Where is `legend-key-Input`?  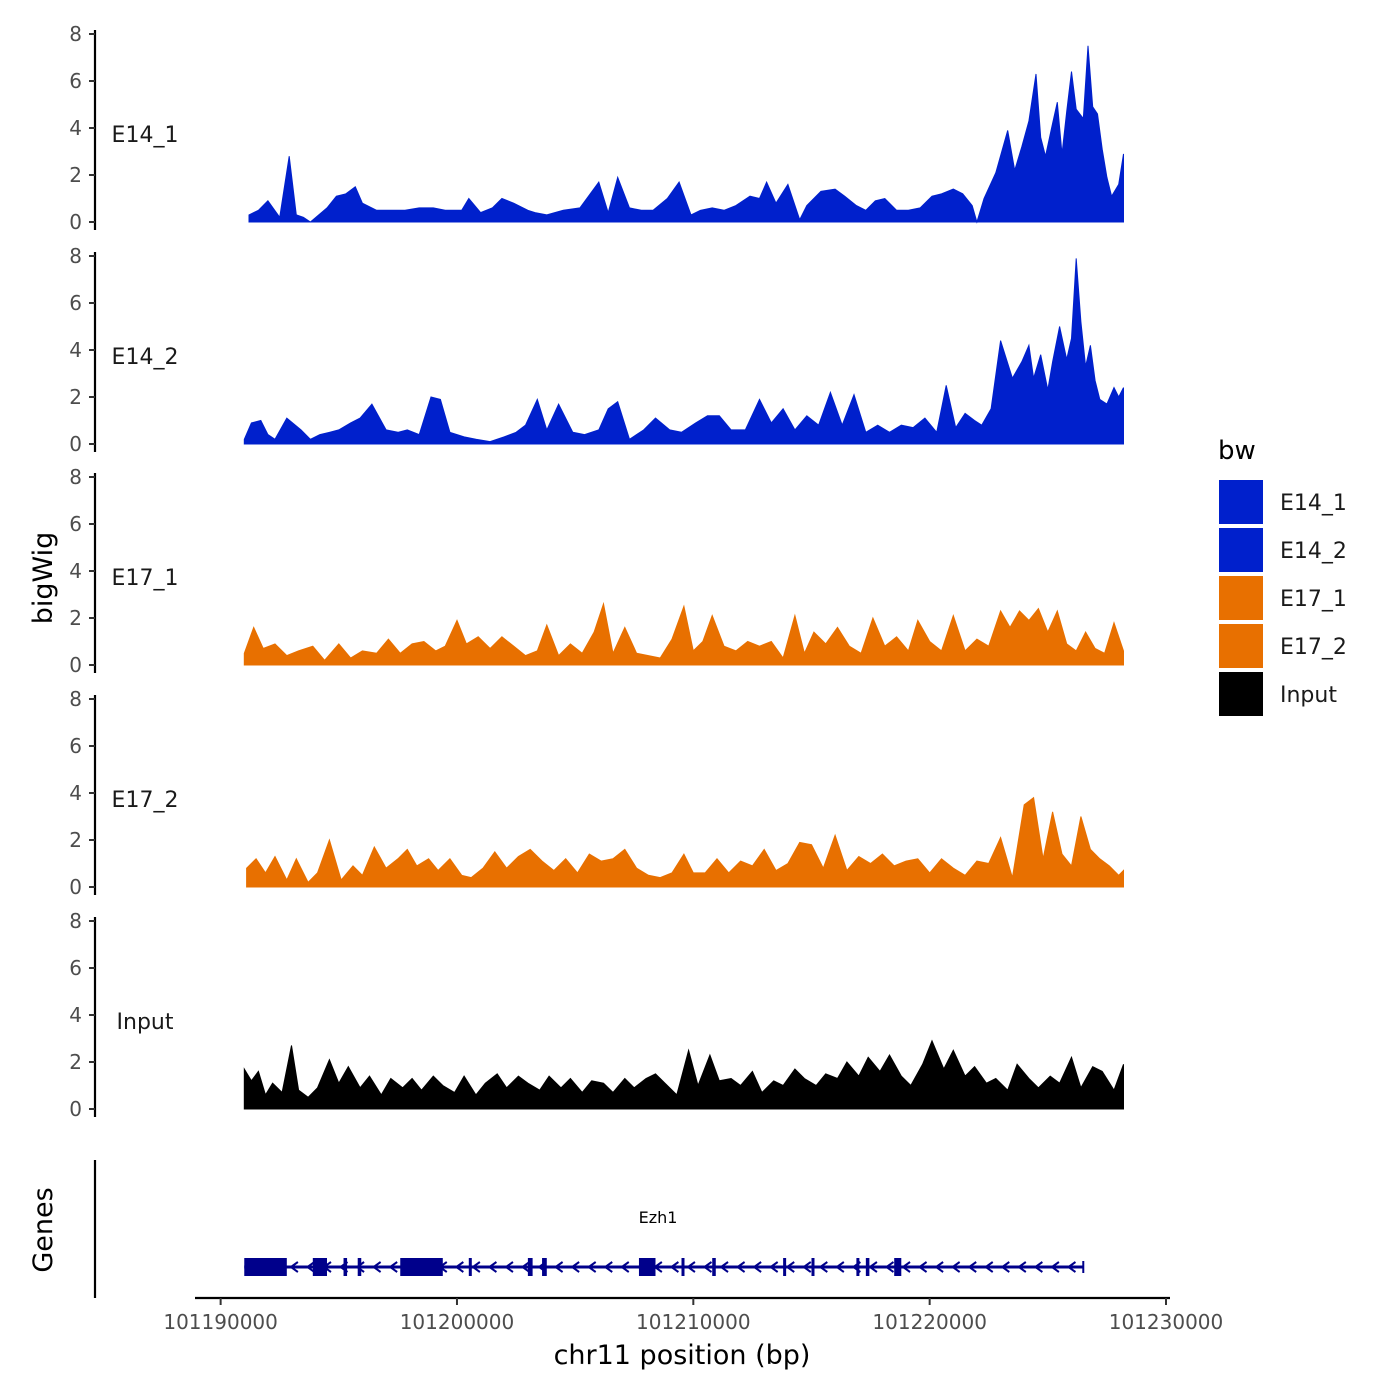
legend-key-Input is located at coordinates (1241, 694).